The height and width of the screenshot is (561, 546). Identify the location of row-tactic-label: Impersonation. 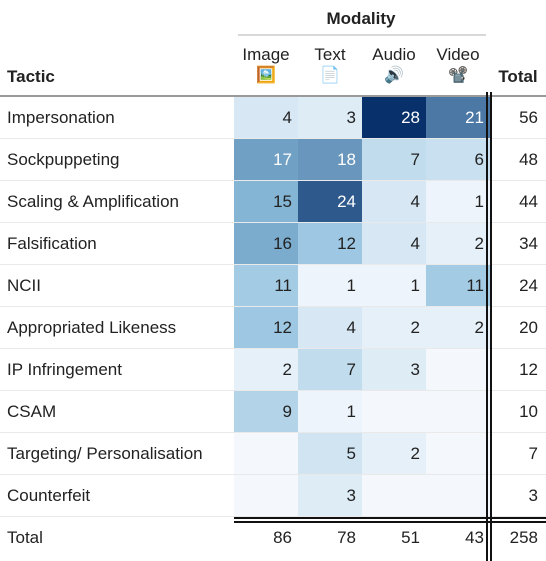
(61, 117).